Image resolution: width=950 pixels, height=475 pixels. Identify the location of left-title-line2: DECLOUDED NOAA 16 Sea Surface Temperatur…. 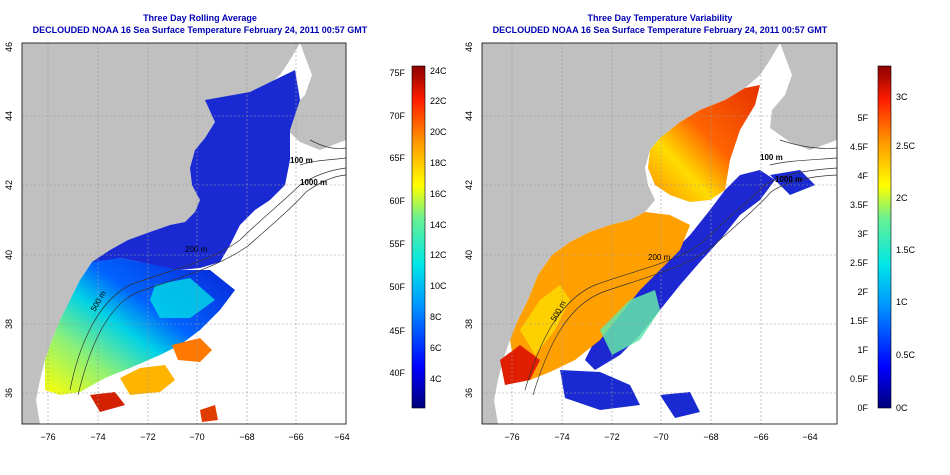
(200, 30).